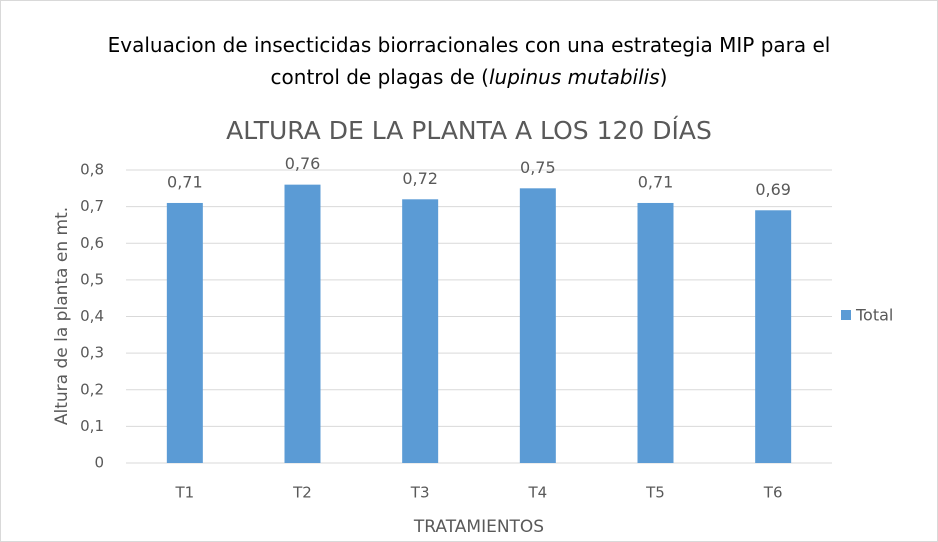 Image resolution: width=938 pixels, height=542 pixels. What do you see at coordinates (92, 206) in the screenshot?
I see `y-tick-label: 0,7` at bounding box center [92, 206].